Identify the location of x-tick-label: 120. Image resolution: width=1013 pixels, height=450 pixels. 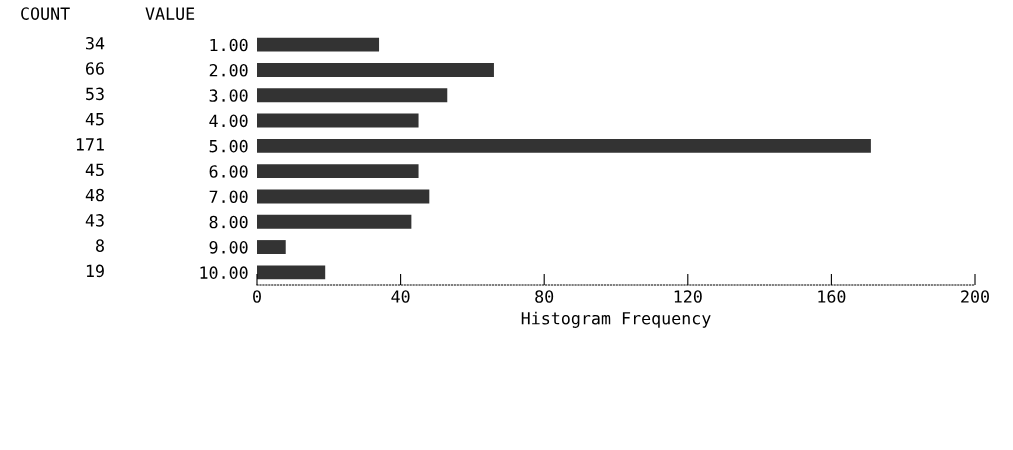
(688, 296).